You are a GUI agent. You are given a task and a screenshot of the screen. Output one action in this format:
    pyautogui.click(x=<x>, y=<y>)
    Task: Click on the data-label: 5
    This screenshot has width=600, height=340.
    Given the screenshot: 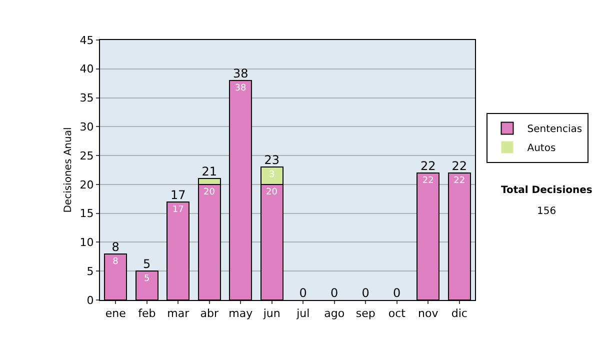 What is the action you would take?
    pyautogui.click(x=147, y=279)
    